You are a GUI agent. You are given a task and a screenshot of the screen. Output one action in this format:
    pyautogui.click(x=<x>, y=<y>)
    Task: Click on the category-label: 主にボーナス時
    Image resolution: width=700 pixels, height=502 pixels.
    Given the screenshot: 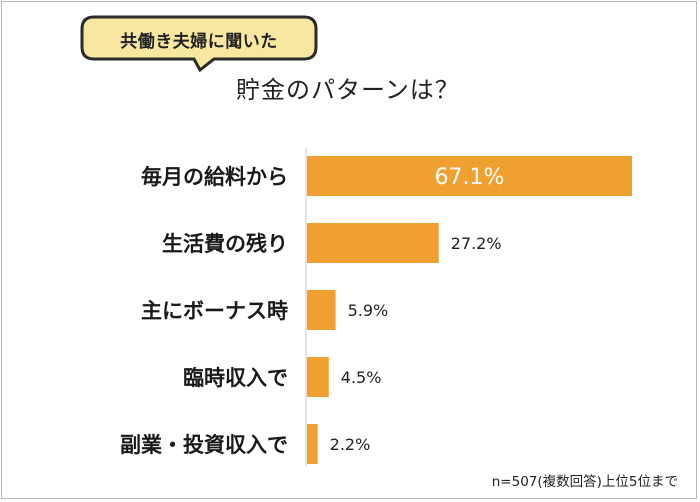 What is the action you would take?
    pyautogui.click(x=214, y=311)
    